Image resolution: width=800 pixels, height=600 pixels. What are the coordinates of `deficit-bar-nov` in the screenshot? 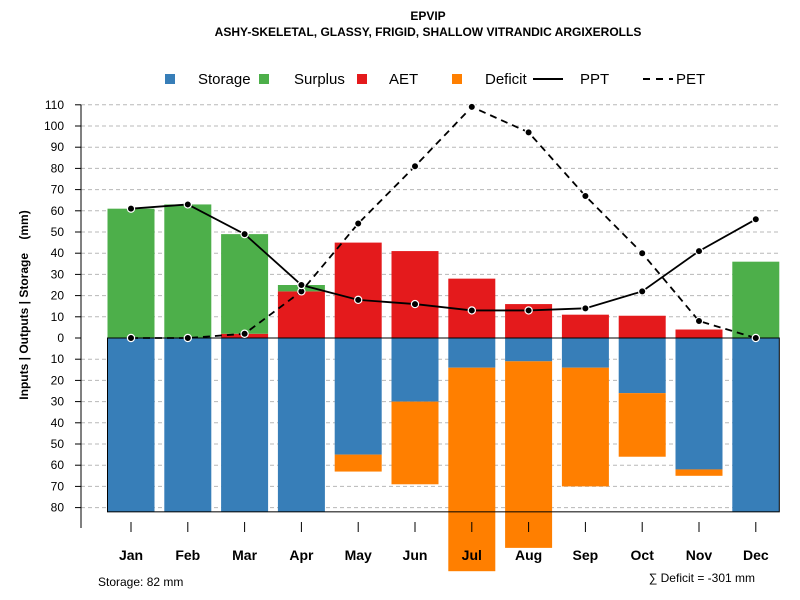 It's located at (699, 472).